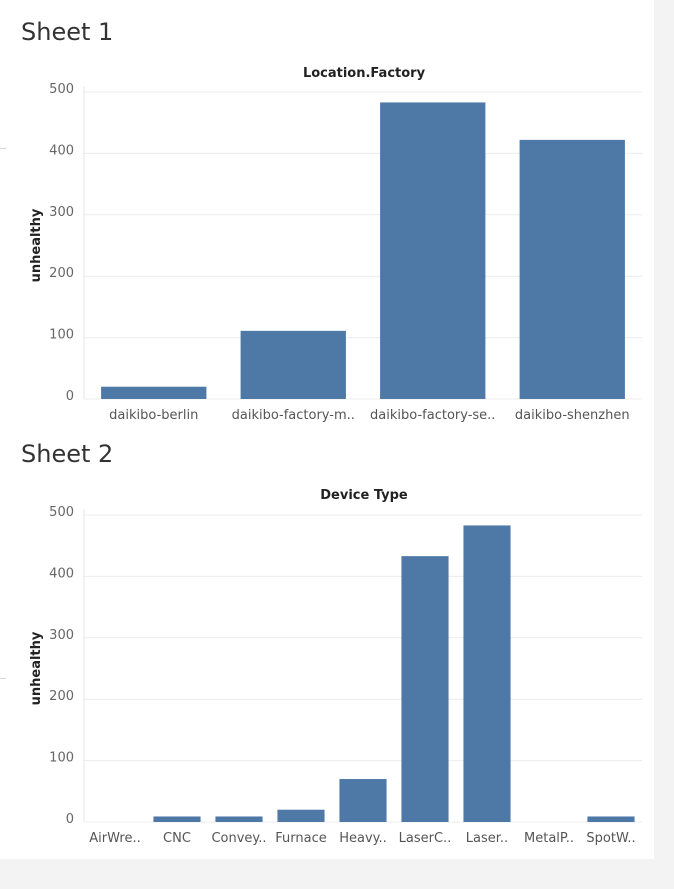  Describe the element at coordinates (177, 838) in the screenshot. I see `x-category-label: CNC` at that location.